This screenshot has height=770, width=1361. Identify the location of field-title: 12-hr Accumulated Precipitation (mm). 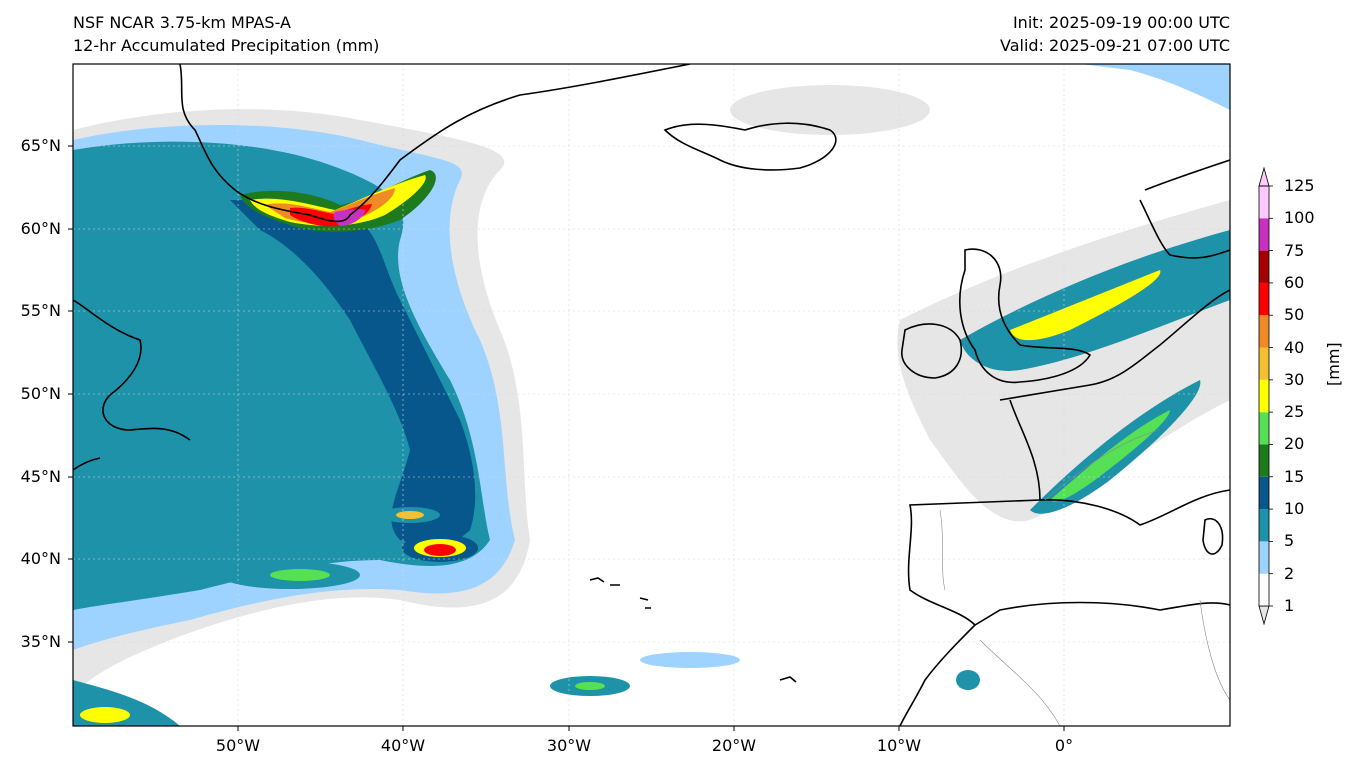
(226, 45).